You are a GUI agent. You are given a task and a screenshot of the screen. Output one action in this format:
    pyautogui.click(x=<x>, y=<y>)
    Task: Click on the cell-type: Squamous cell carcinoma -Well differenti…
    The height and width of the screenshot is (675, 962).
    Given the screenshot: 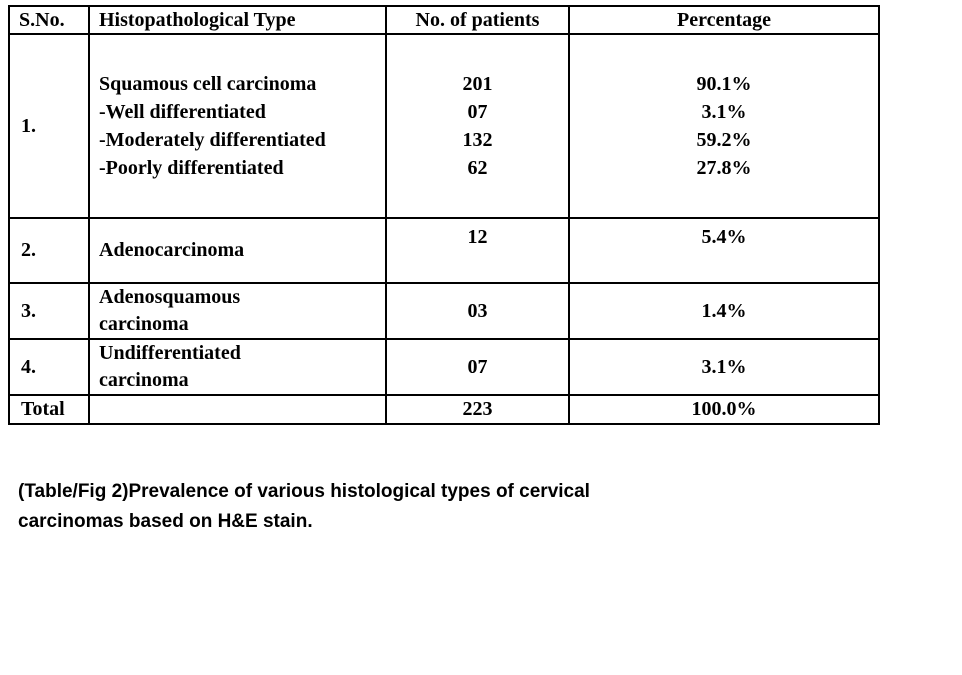 What is the action you would take?
    pyautogui.click(x=237, y=126)
    